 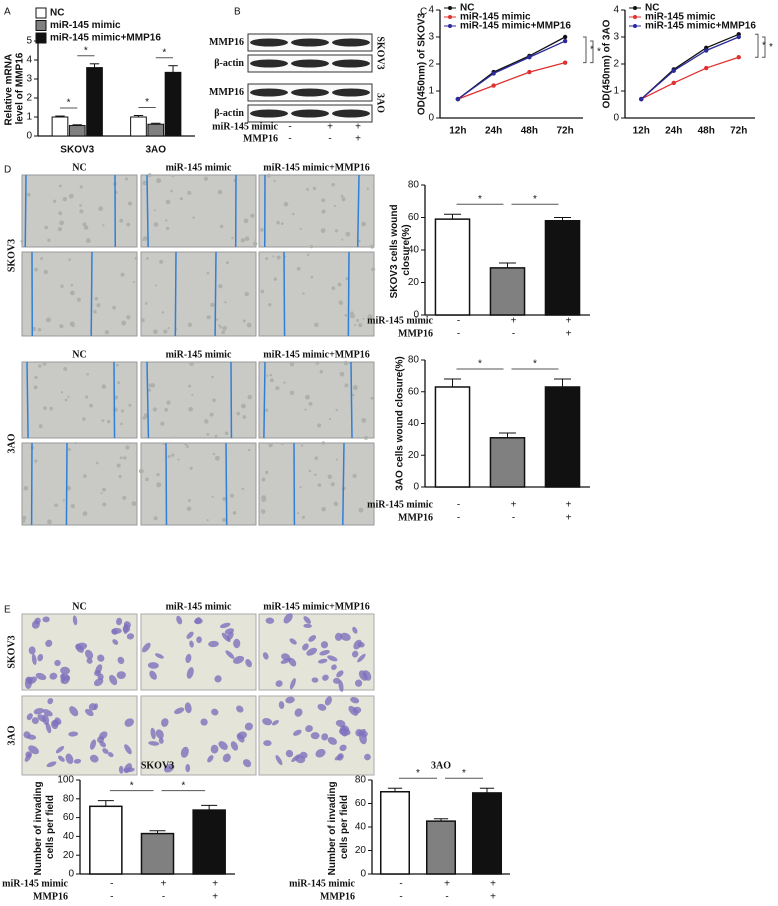 I want to click on y-axis-label: Number of invading cells per field, so click(x=338, y=827).